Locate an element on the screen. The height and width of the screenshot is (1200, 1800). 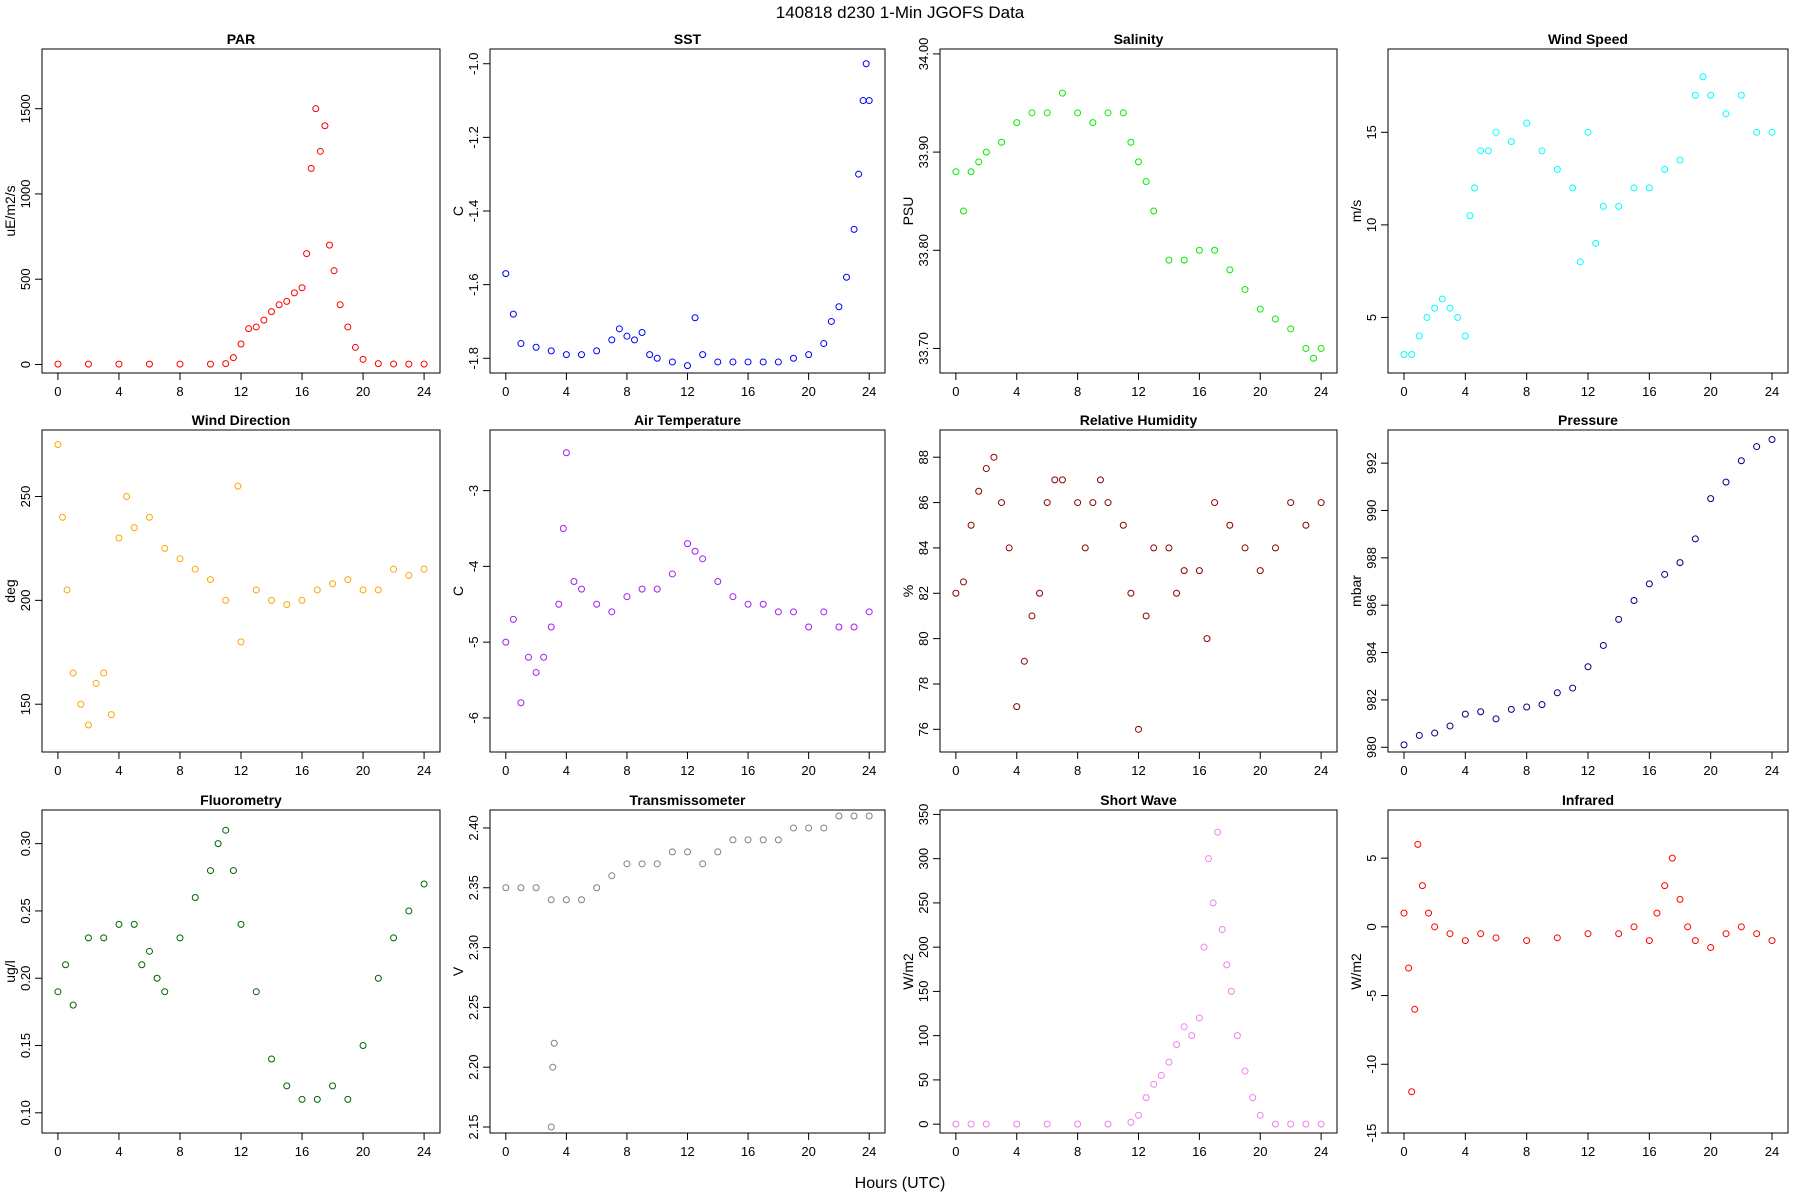
short-wave-y-tick-label: 350 is located at coordinates (923, 815).